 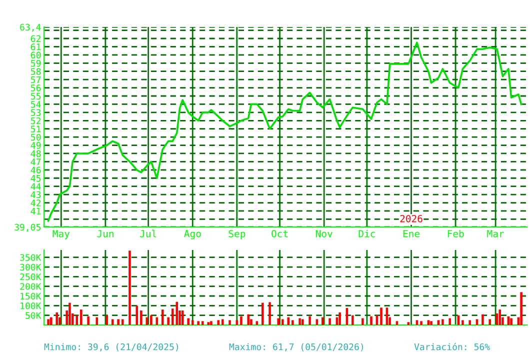 I want to click on y-tick-label: 250K, so click(x=31, y=276).